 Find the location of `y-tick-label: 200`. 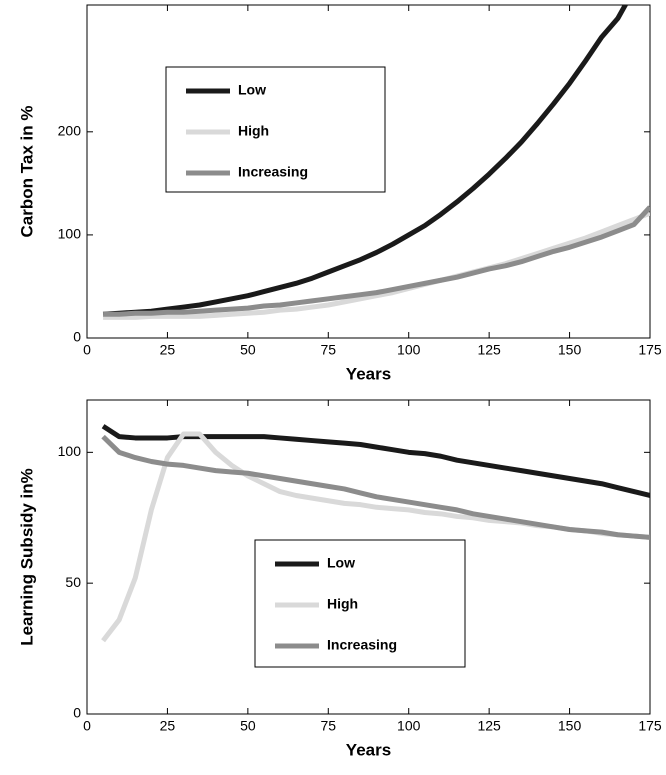

y-tick-label: 200 is located at coordinates (70, 131).